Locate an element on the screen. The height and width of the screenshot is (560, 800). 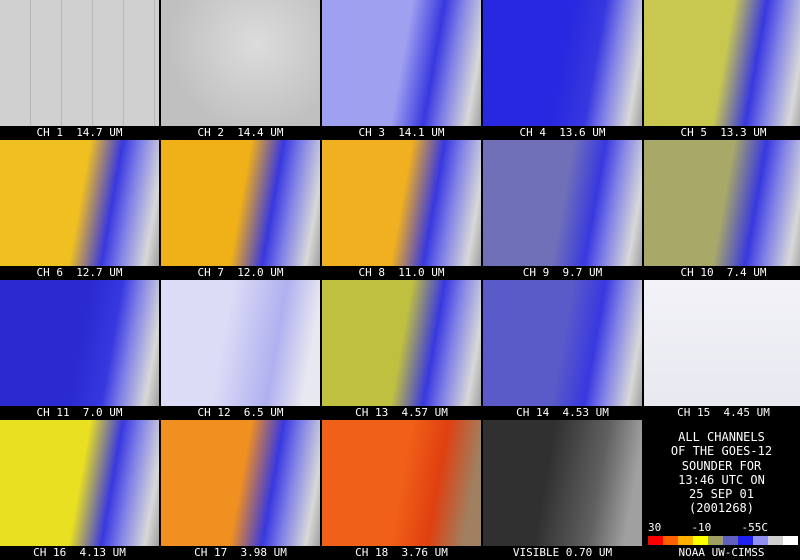
channel-label: CH 3 14.1 UM is located at coordinates (401, 132).